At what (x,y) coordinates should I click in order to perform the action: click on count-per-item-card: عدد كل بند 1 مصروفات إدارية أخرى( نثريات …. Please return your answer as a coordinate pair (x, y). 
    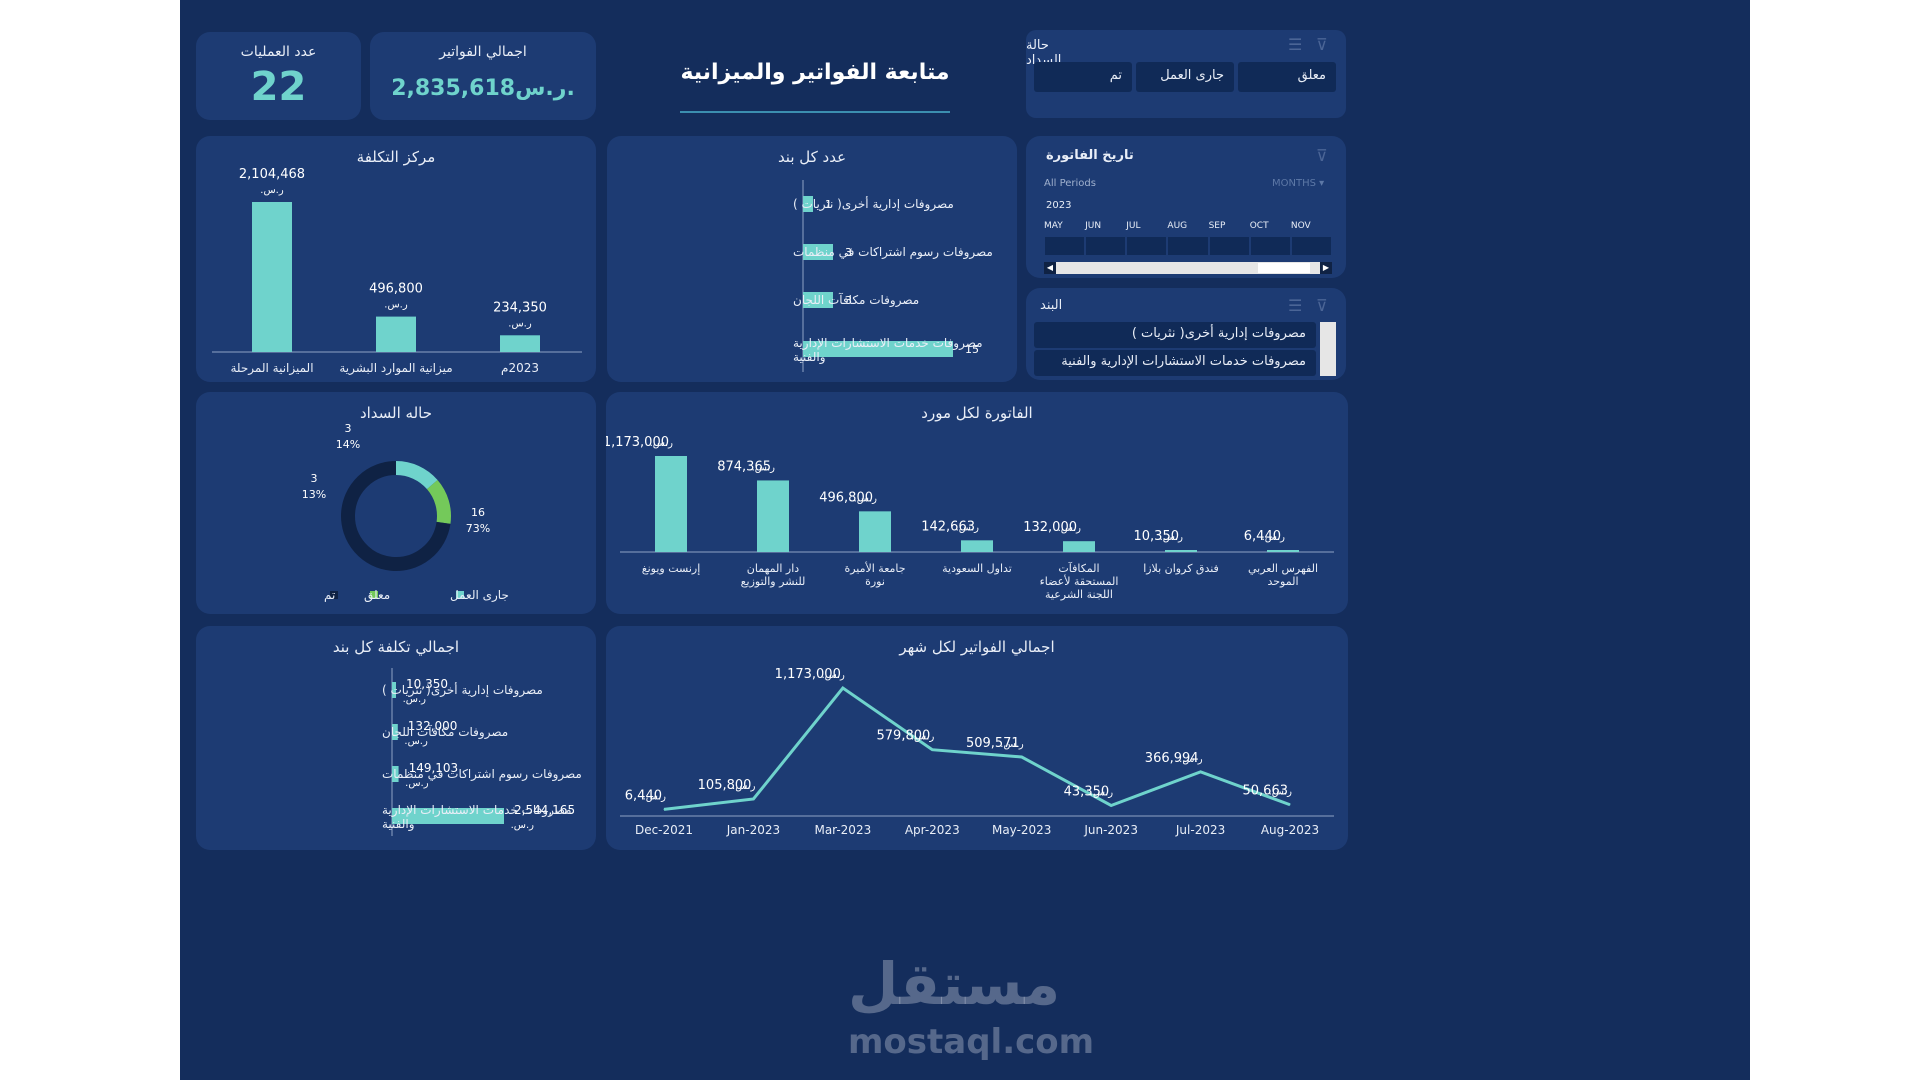
    Looking at the image, I should click on (812, 259).